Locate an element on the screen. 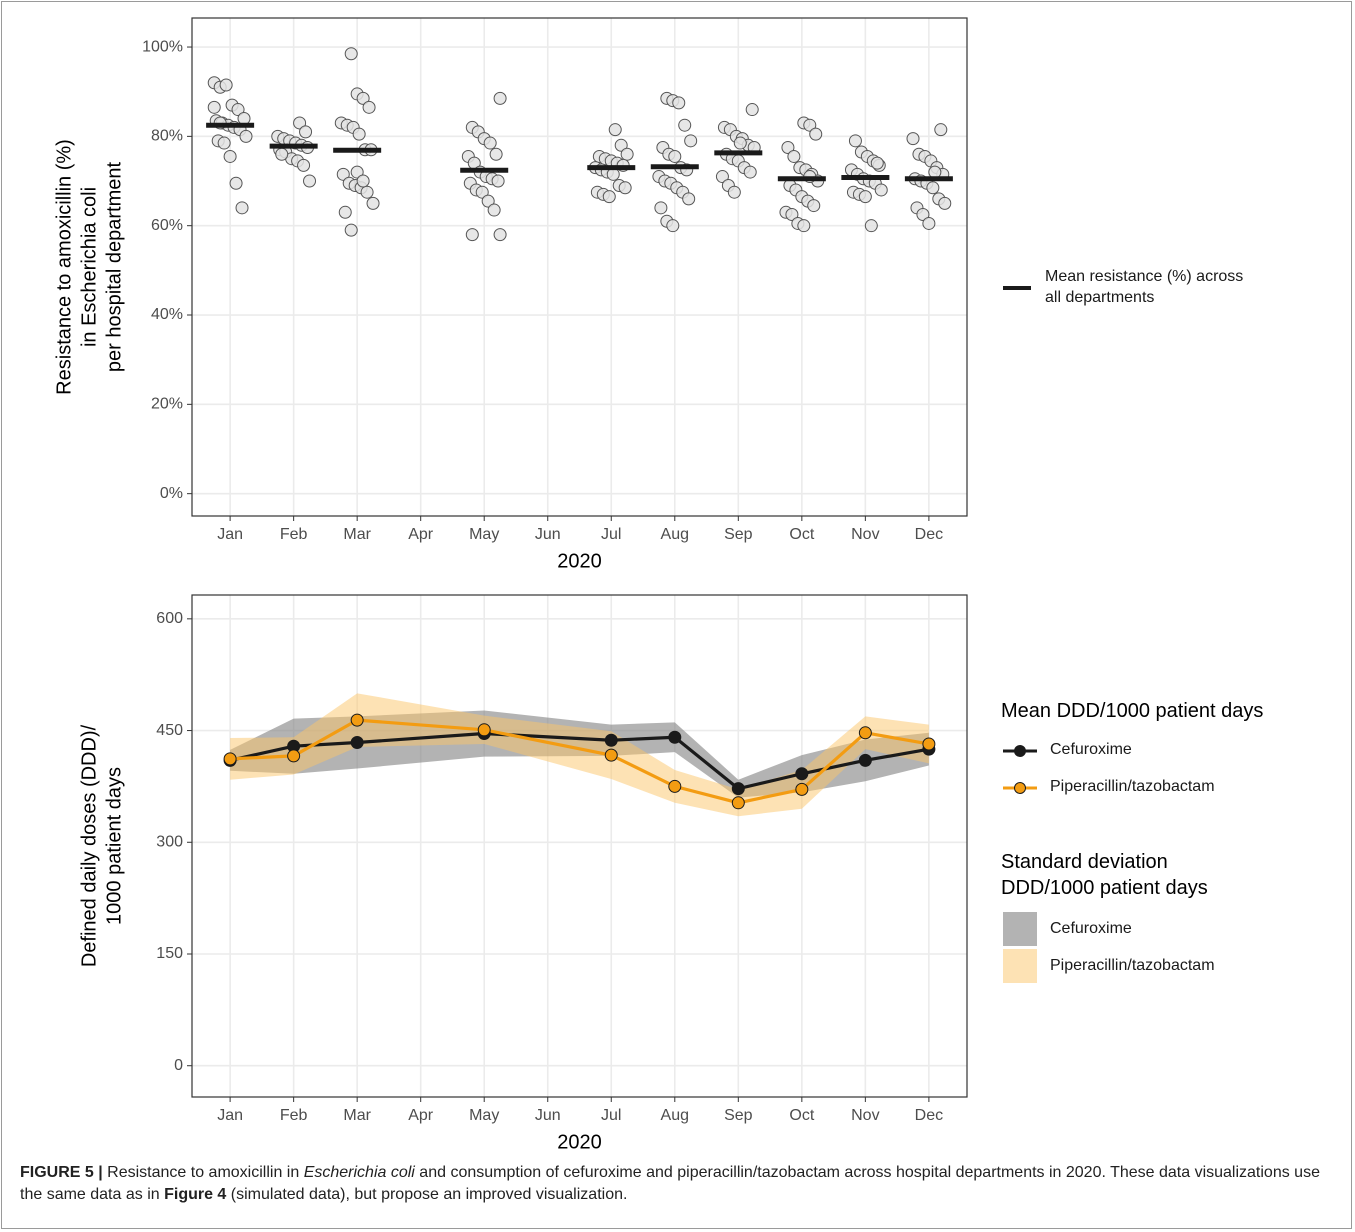  x-tick-label: Sep is located at coordinates (738, 534).